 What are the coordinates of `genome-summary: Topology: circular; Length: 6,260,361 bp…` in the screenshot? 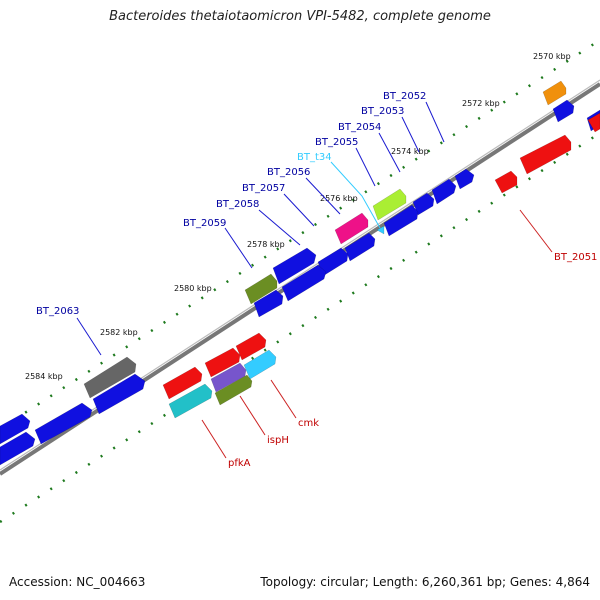 It's located at (425, 582).